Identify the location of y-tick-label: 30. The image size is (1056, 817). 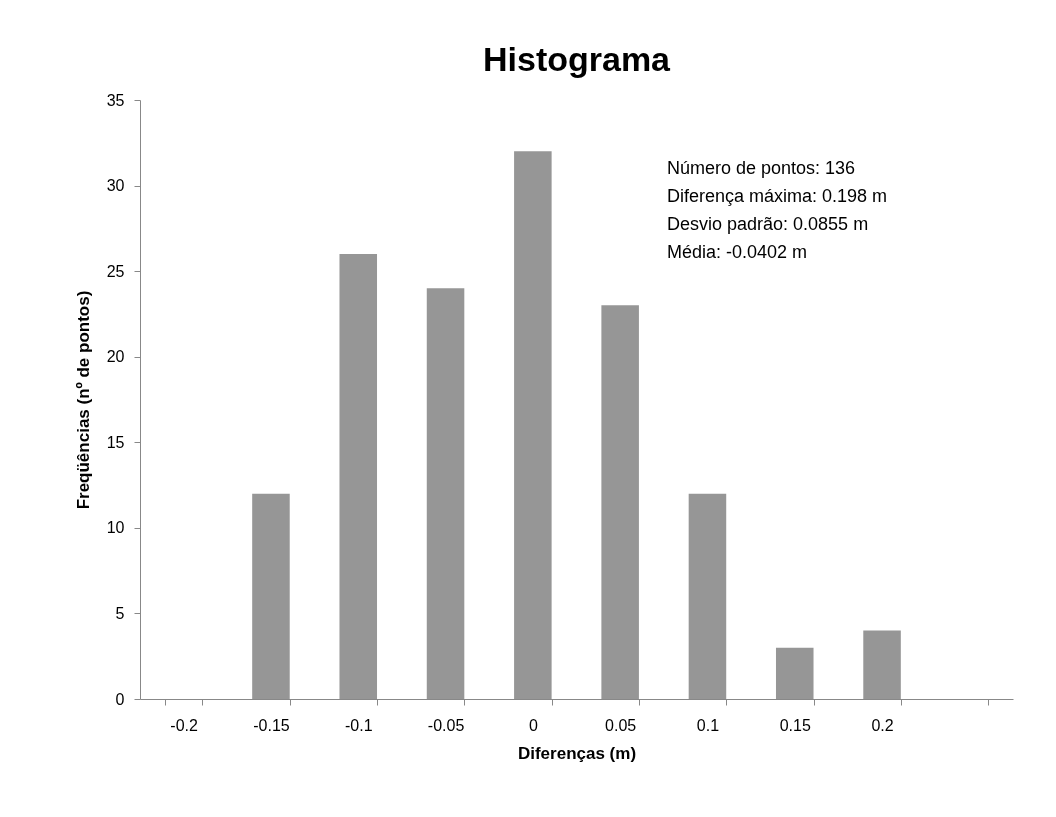
(115, 186).